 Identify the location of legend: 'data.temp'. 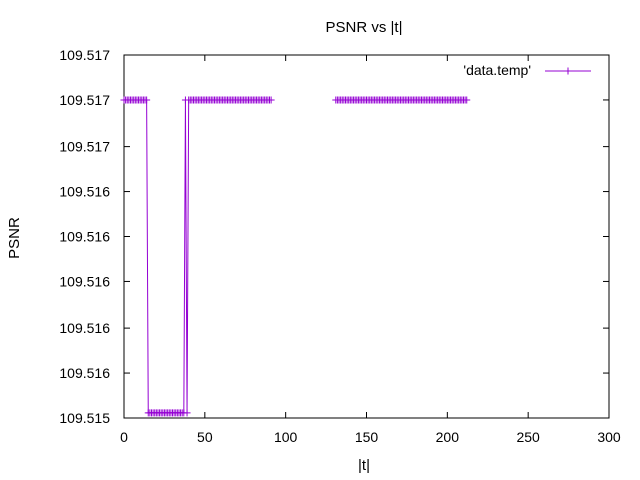
(527, 70).